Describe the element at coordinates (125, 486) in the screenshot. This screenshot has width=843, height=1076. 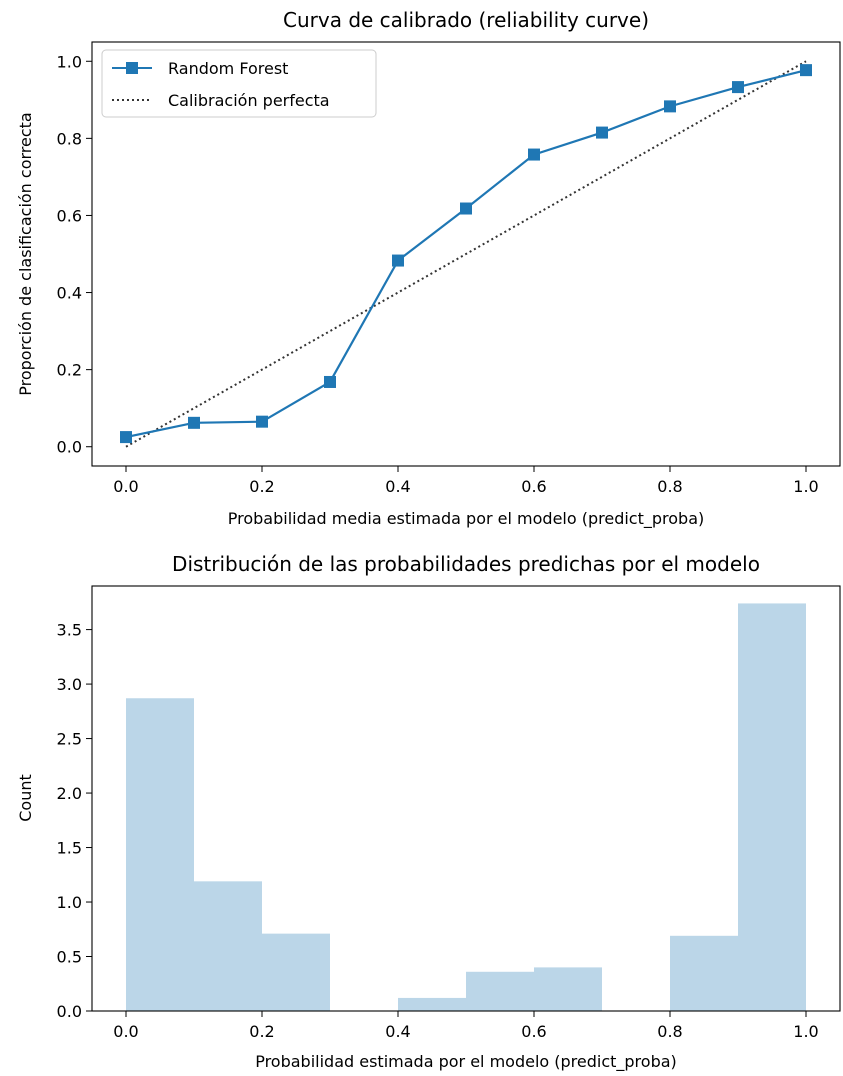
I see `calibration-x-tick-label: 0.0` at that location.